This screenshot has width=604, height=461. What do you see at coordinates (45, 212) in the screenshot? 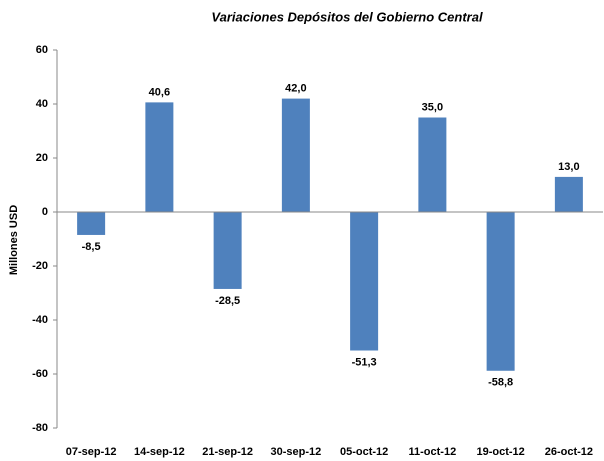
I see `y-tick-label: 0` at bounding box center [45, 212].